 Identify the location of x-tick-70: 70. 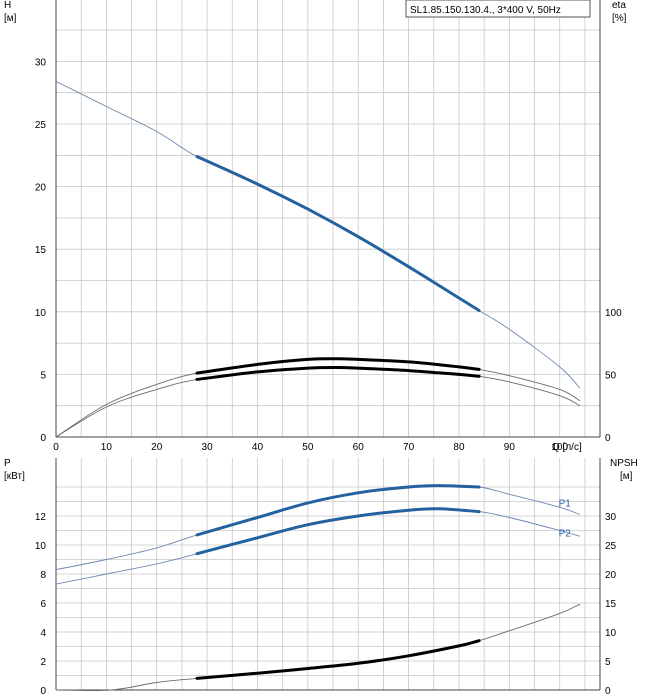
(409, 447).